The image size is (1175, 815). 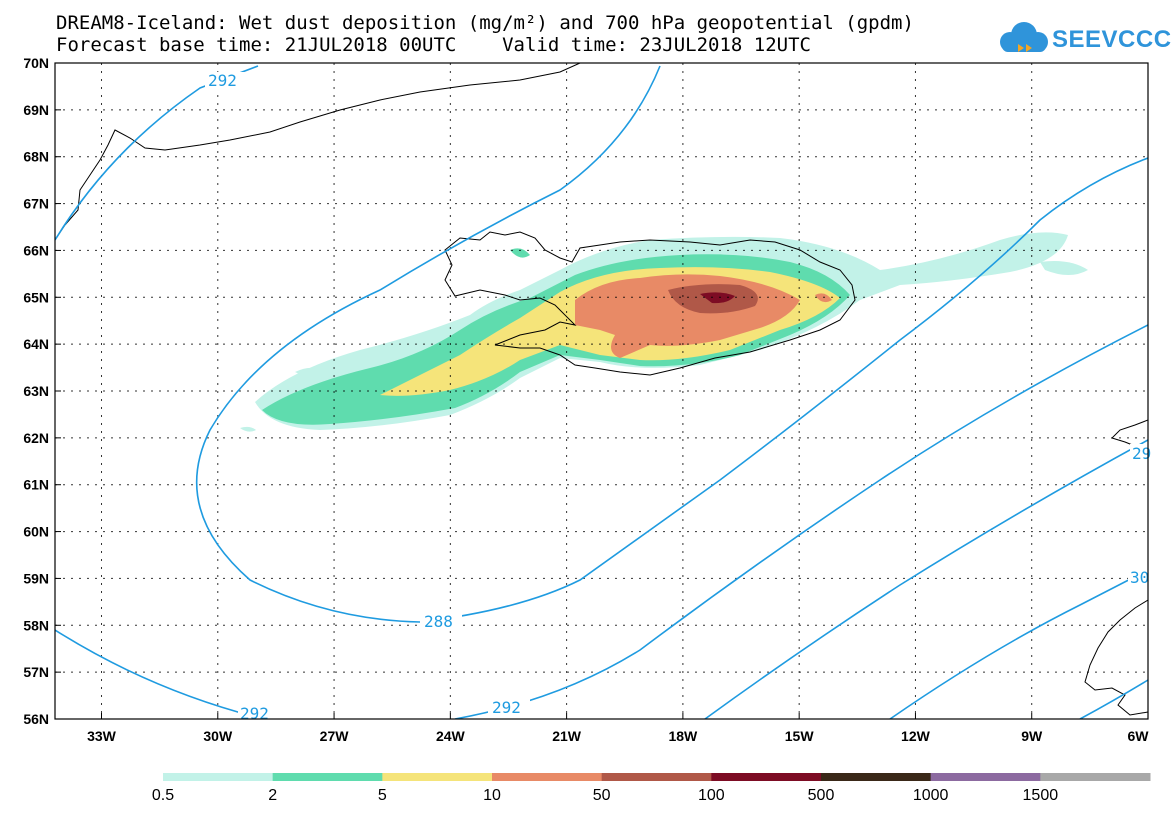 I want to click on cloud-icon, so click(x=1024, y=37).